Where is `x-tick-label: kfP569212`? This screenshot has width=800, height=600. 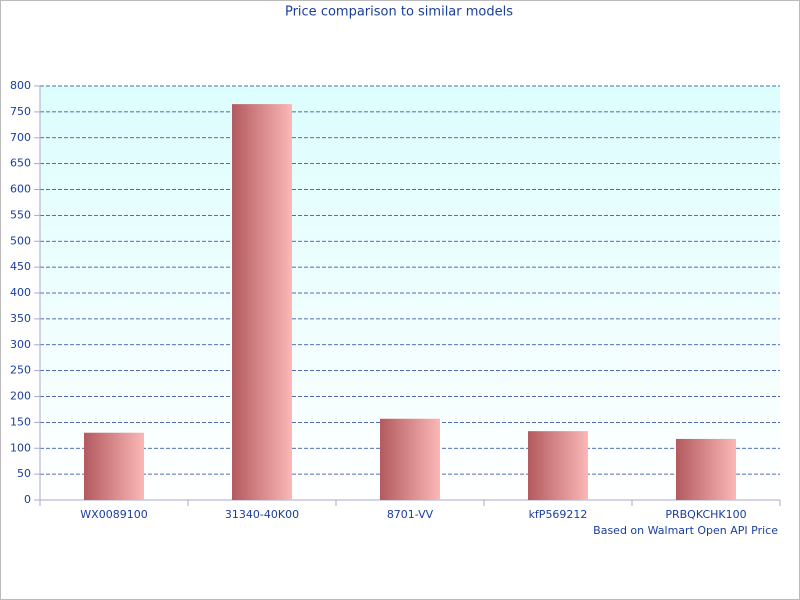
x-tick-label: kfP569212 is located at coordinates (558, 514).